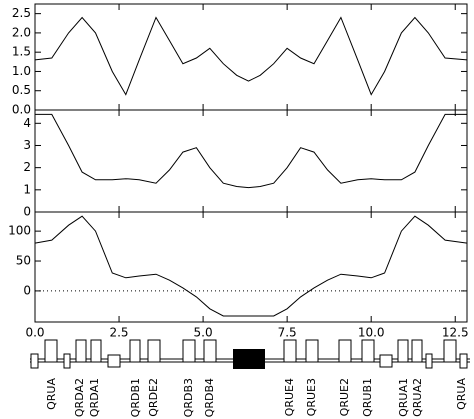 Image resolution: width=474 pixels, height=419 pixels. Describe the element at coordinates (21, 13) in the screenshot. I see `y-tick-label: 2.5` at that location.